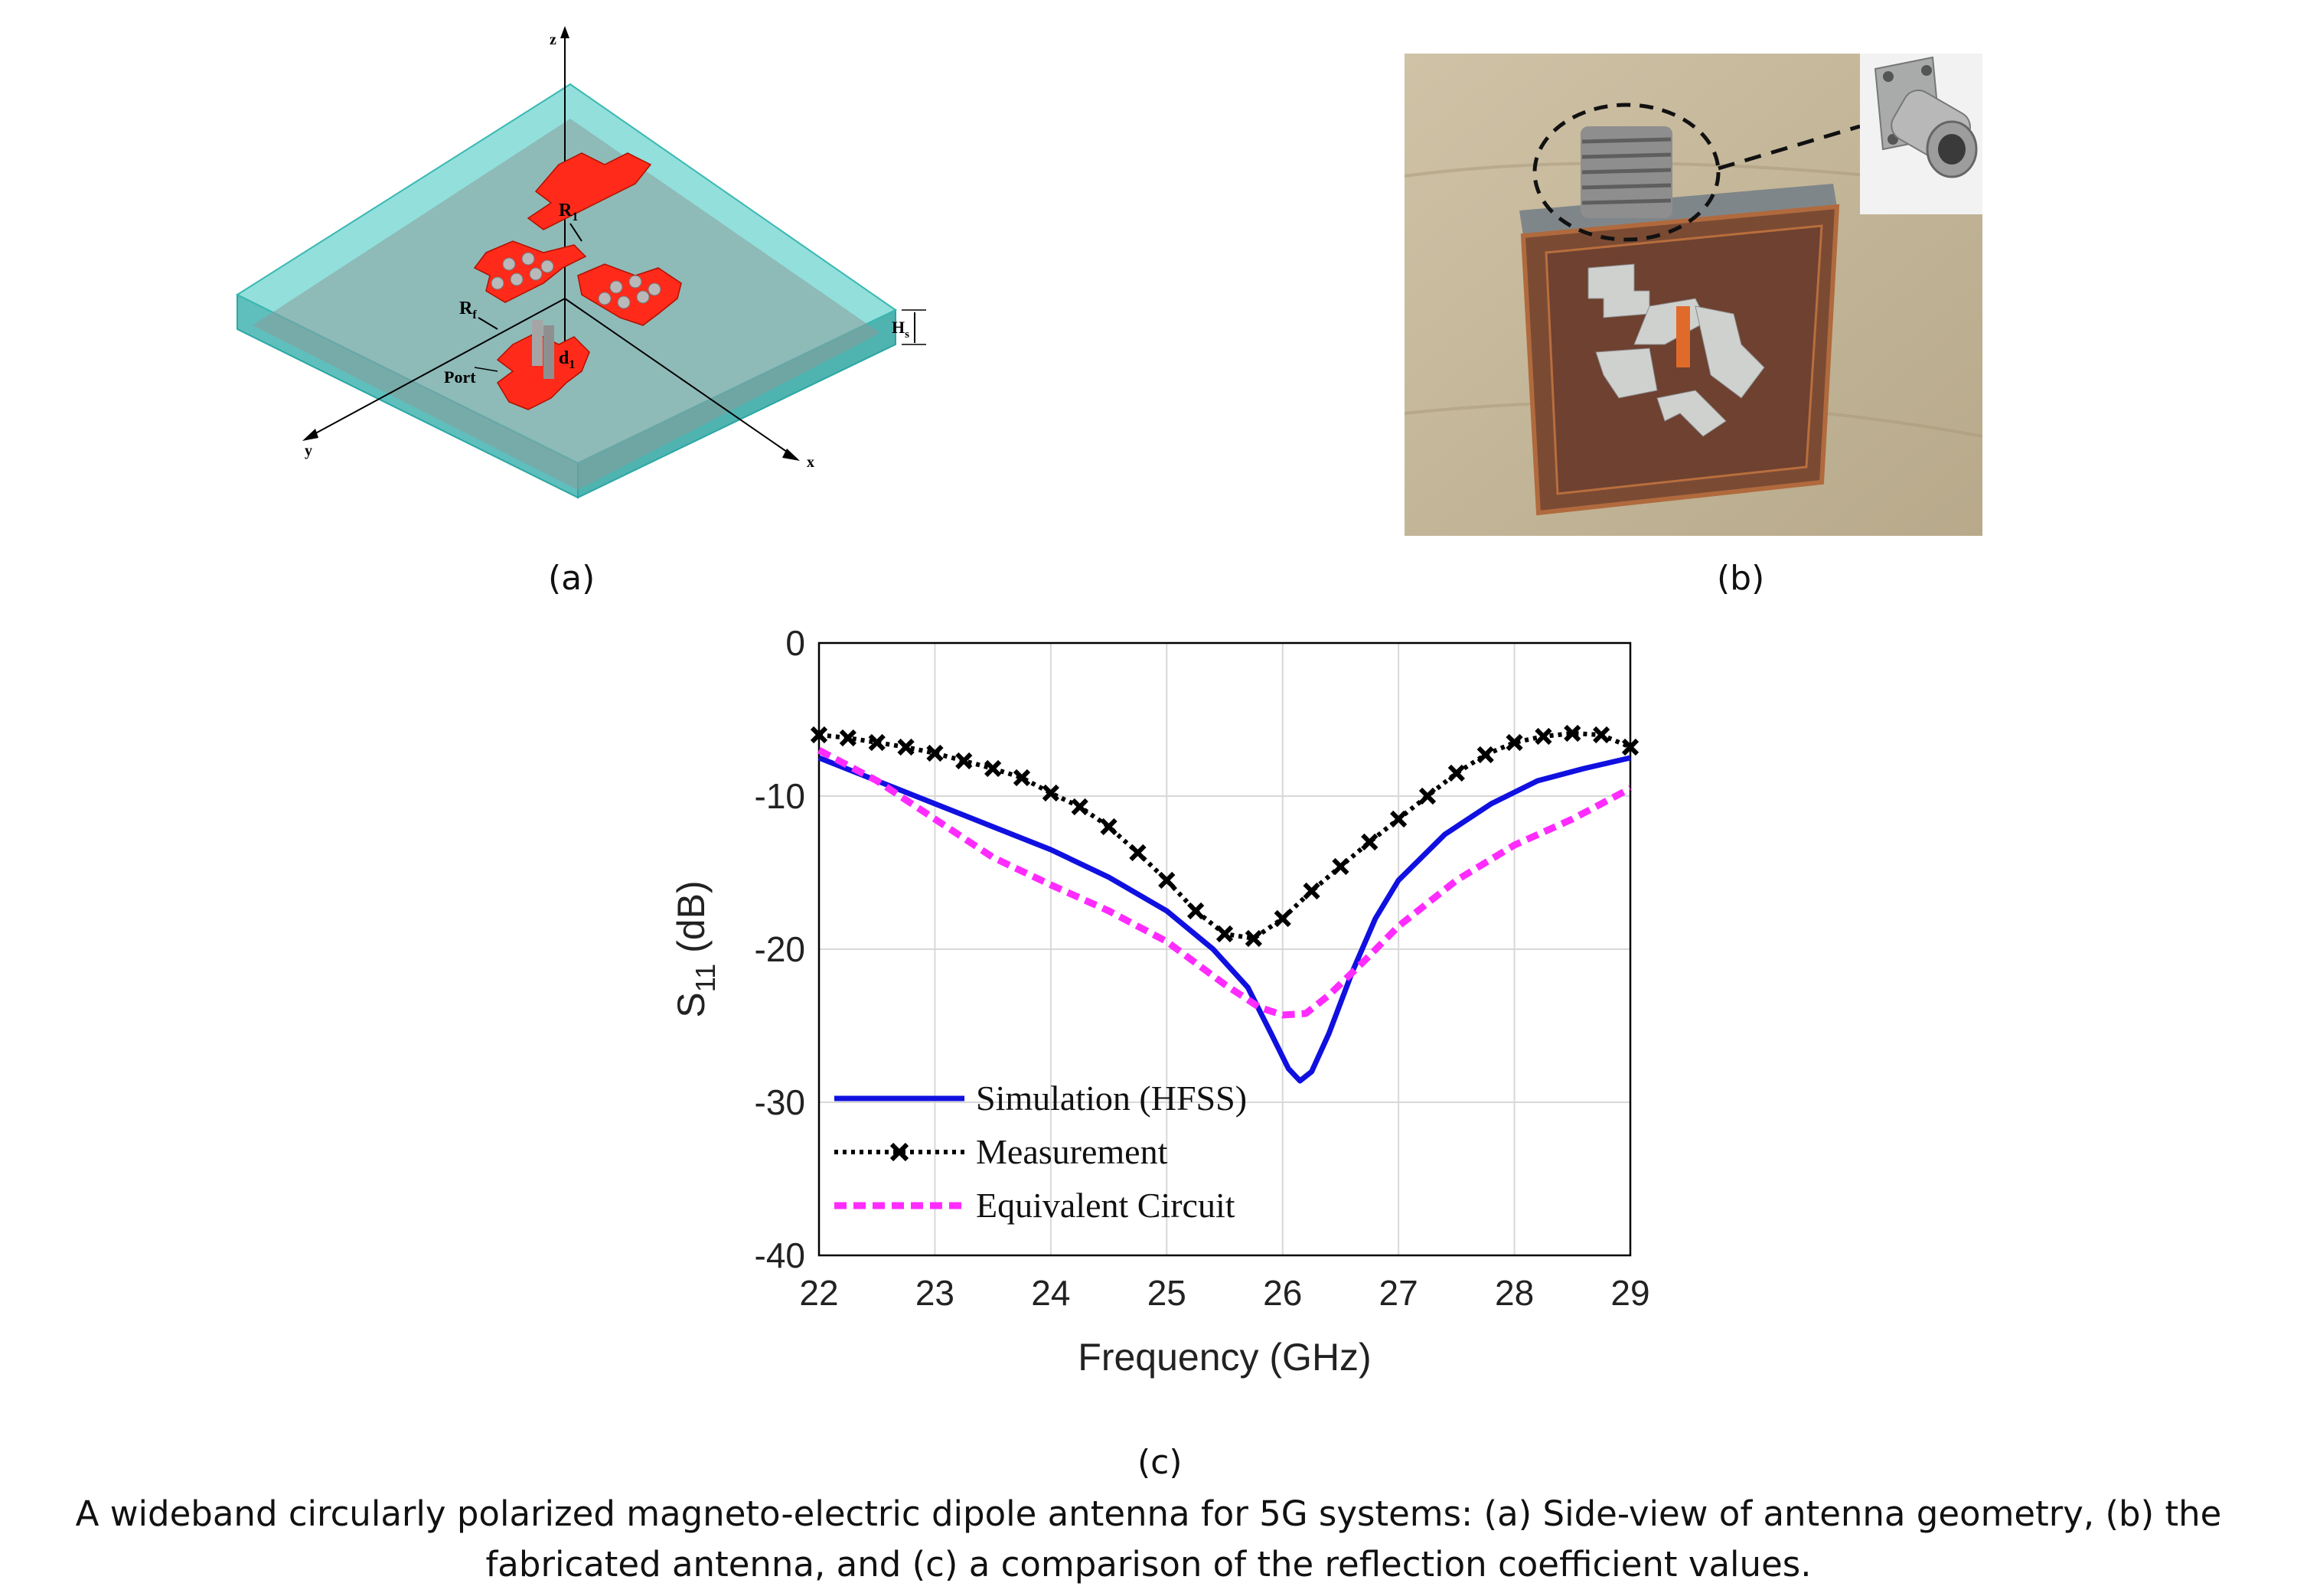 This screenshot has height=1596, width=2297. What do you see at coordinates (564, 358) in the screenshot?
I see `d1-label: d` at bounding box center [564, 358].